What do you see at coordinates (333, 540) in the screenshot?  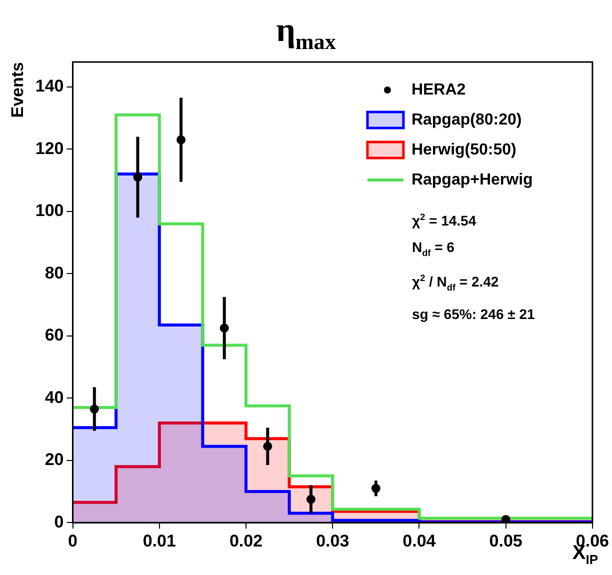 I see `x-tick-label: 0.03` at bounding box center [333, 540].